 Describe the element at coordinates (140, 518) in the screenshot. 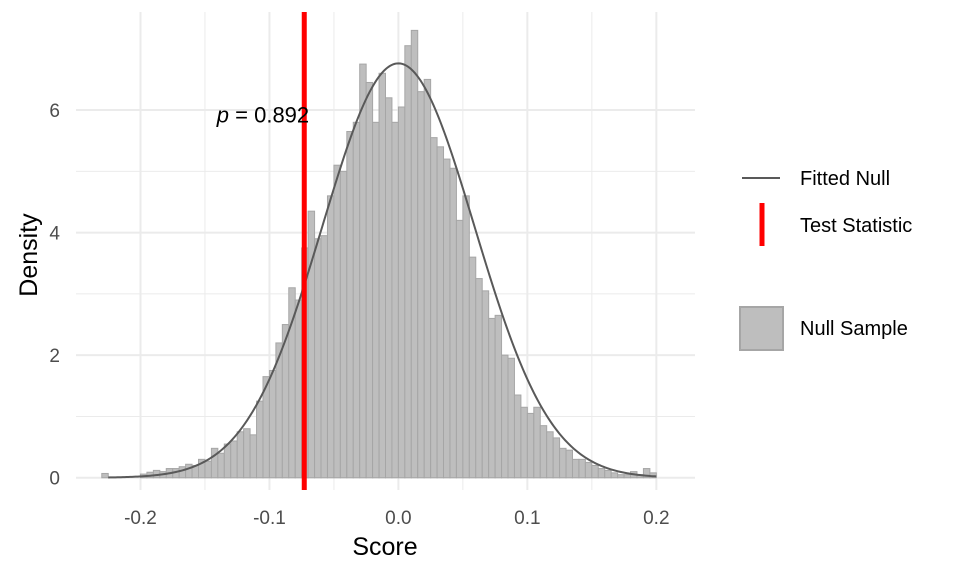

I see `x-tick-label: -0.2` at that location.